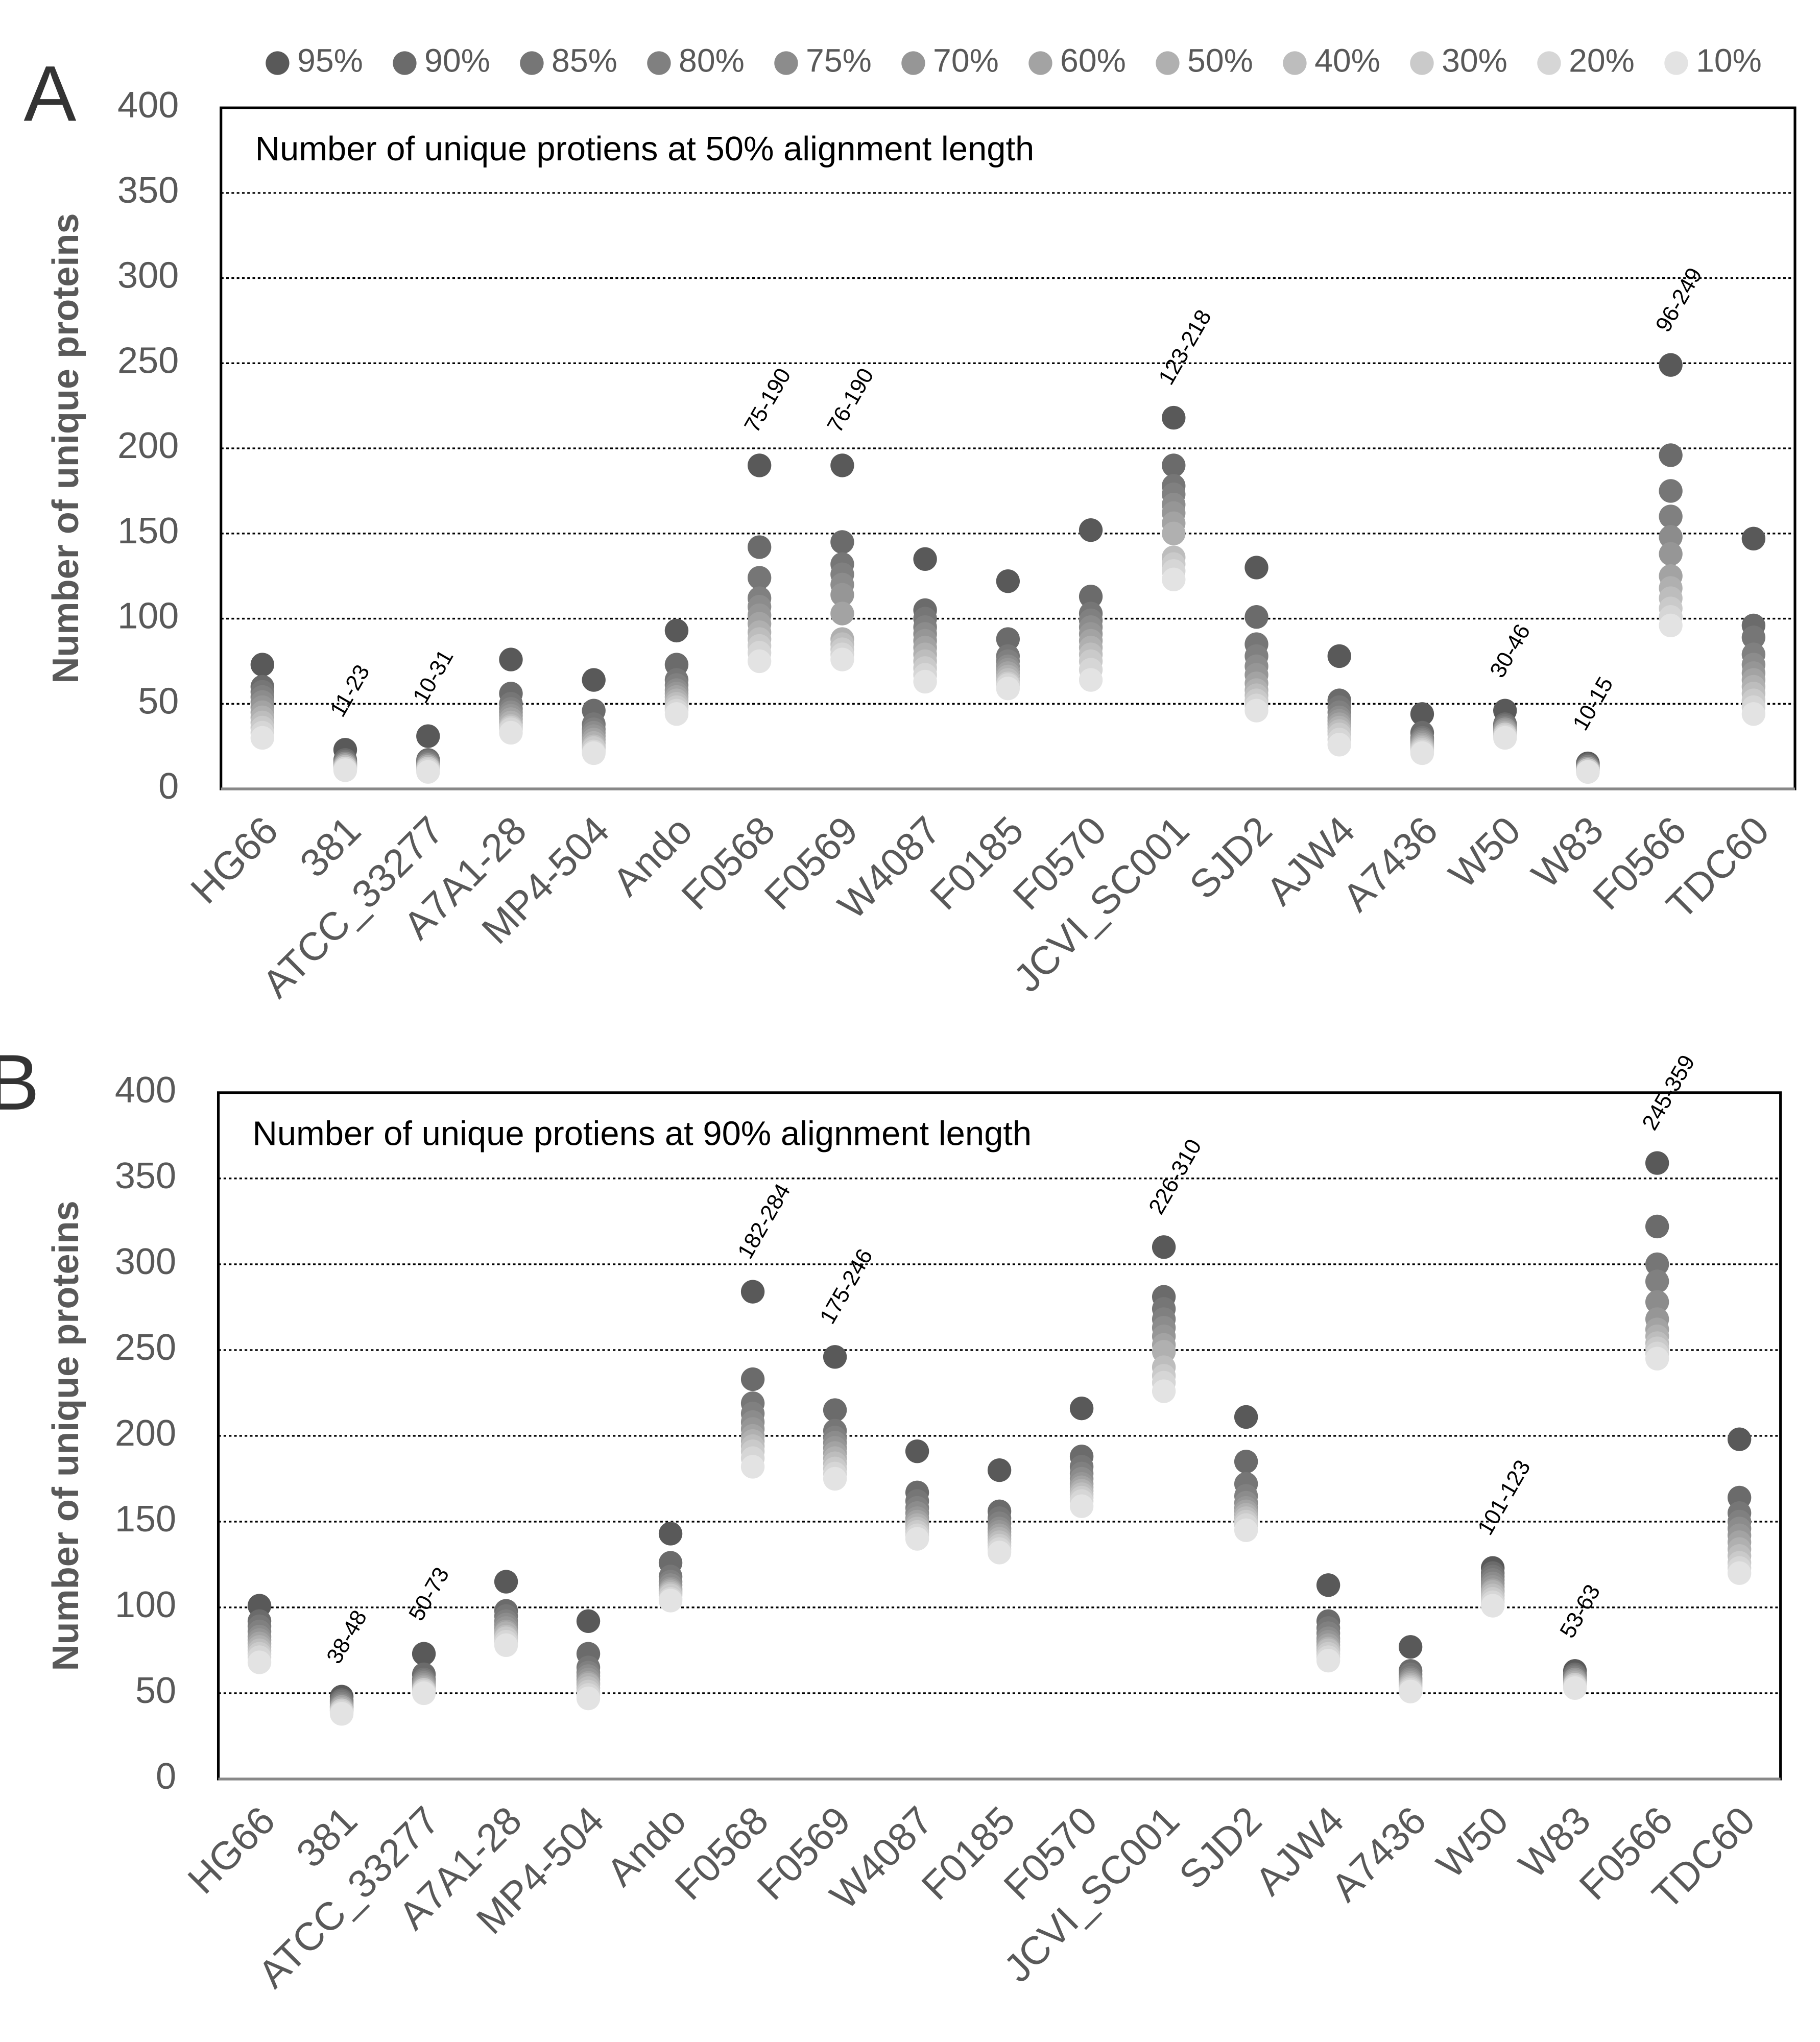 This screenshot has height=2042, width=1820. What do you see at coordinates (234, 860) in the screenshot?
I see `x-tick-label: HG66` at bounding box center [234, 860].